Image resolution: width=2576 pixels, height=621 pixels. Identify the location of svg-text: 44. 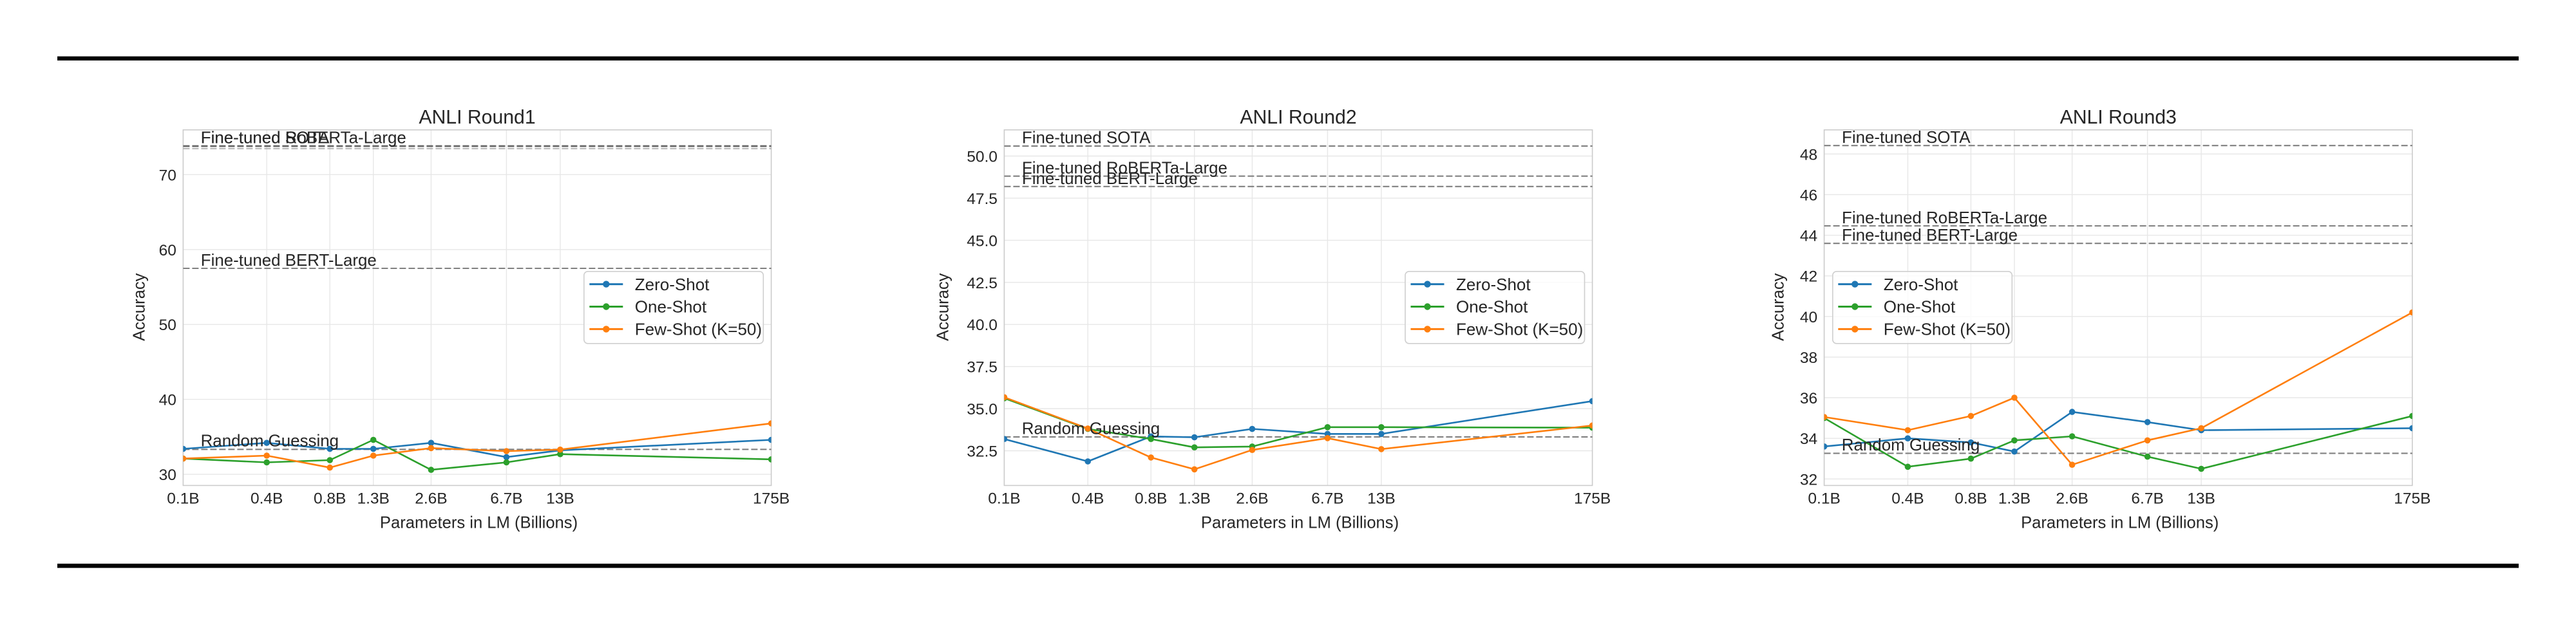
(1808, 237).